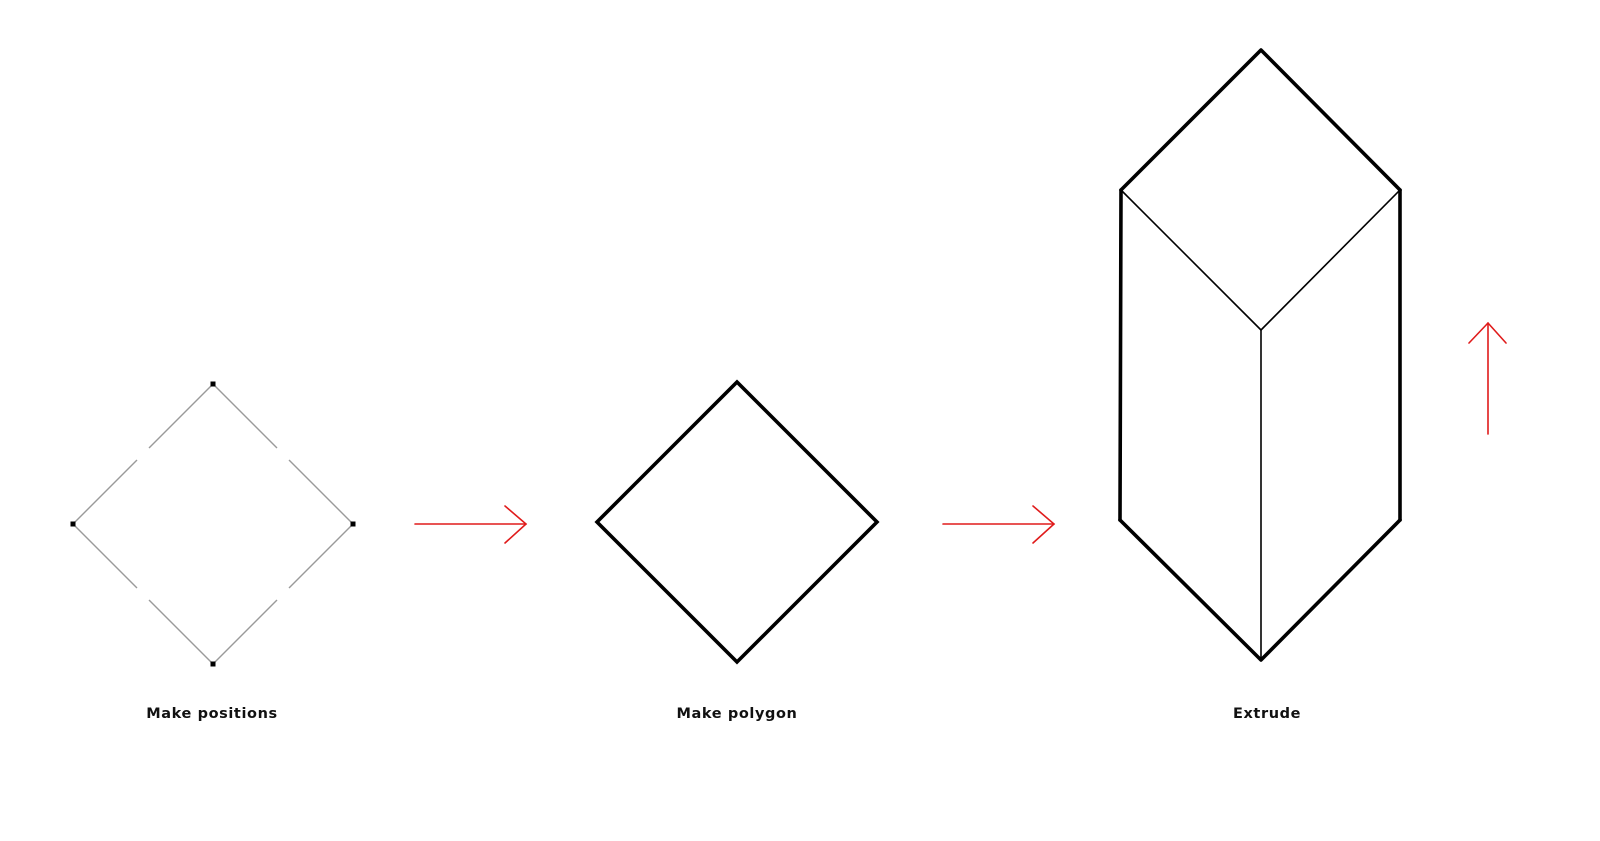 This screenshot has width=1600, height=841. What do you see at coordinates (1487, 378) in the screenshot?
I see `up-arrow-icon` at bounding box center [1487, 378].